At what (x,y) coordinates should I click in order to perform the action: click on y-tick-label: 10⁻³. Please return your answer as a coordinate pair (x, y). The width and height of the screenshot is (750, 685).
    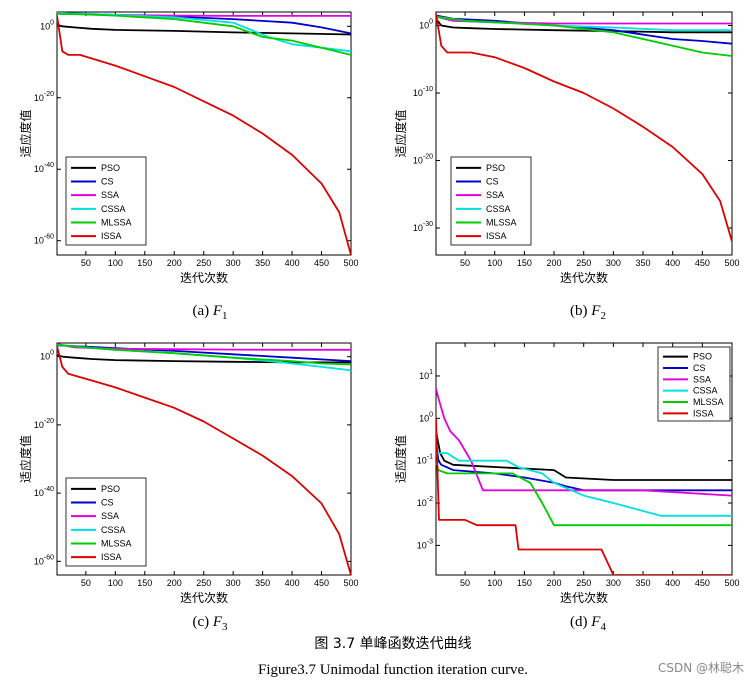
    Looking at the image, I should click on (425, 544).